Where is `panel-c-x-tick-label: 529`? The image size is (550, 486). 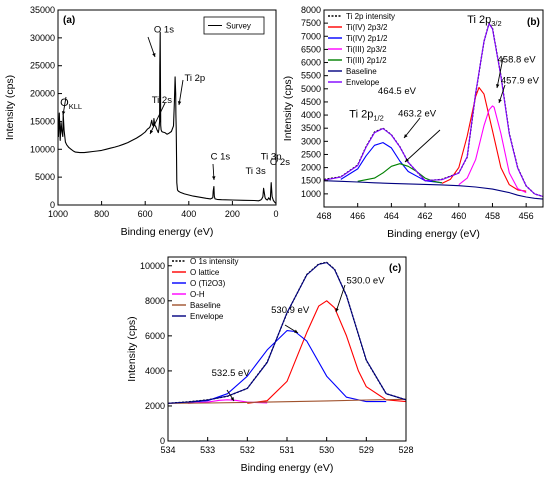 panel-c-x-tick-label: 529 is located at coordinates (366, 450).